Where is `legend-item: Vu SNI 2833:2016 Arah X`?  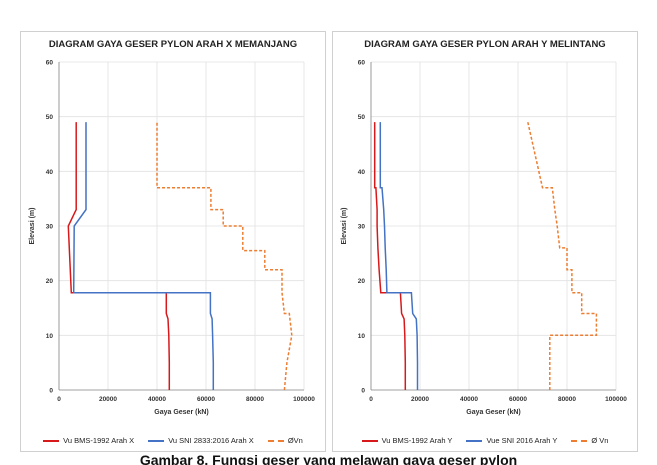 legend-item: Vu SNI 2833:2016 Arah X is located at coordinates (201, 440).